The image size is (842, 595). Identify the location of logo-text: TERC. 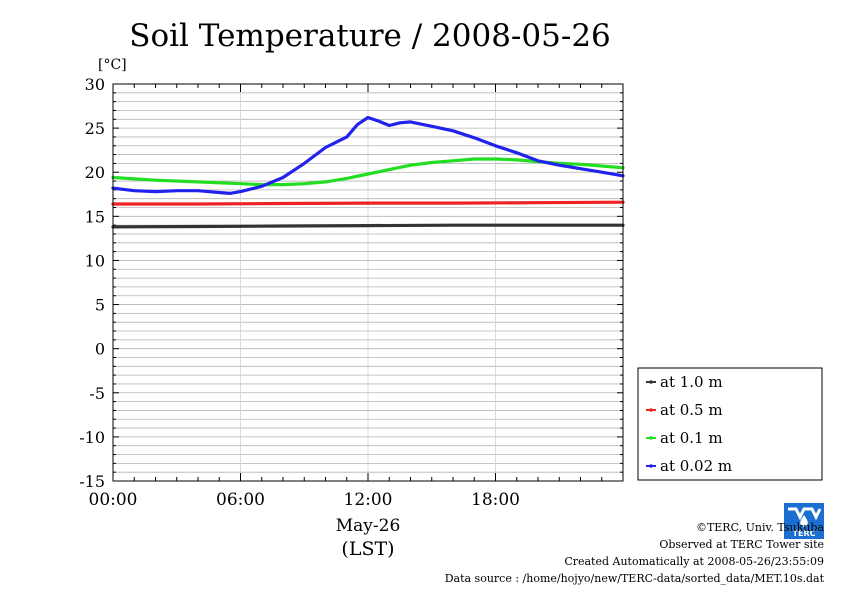
(804, 533).